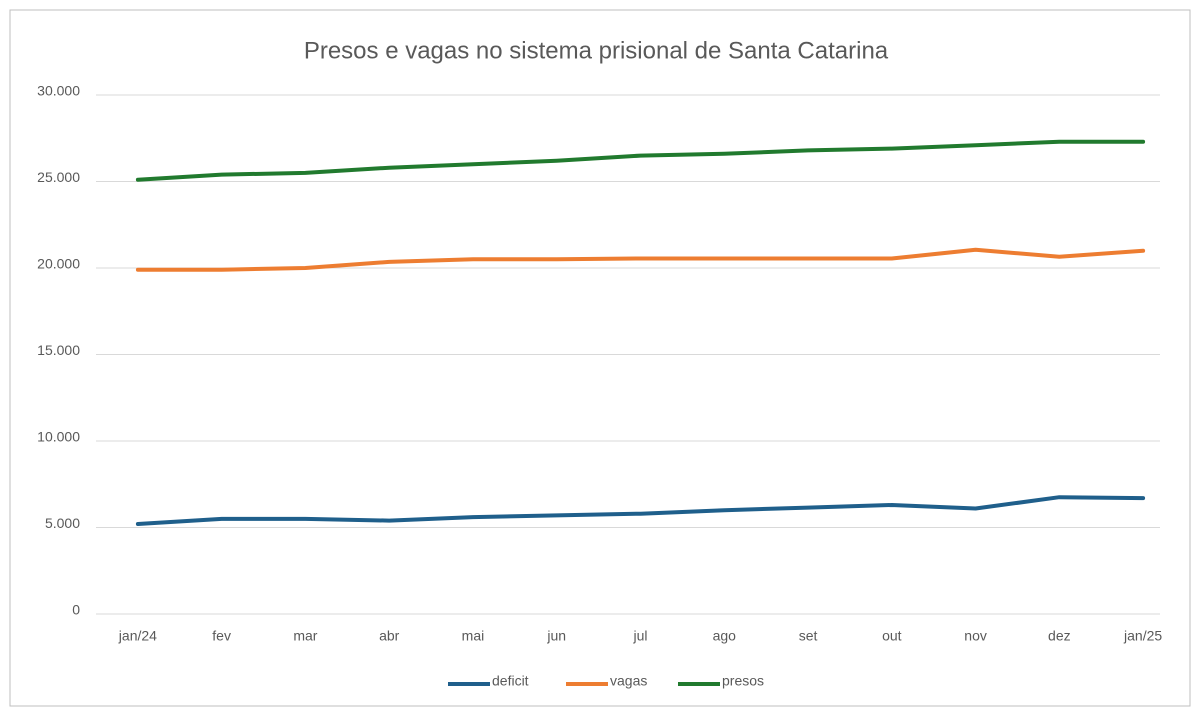 The image size is (1197, 711). I want to click on x-tick-label: jan/25, so click(1142, 636).